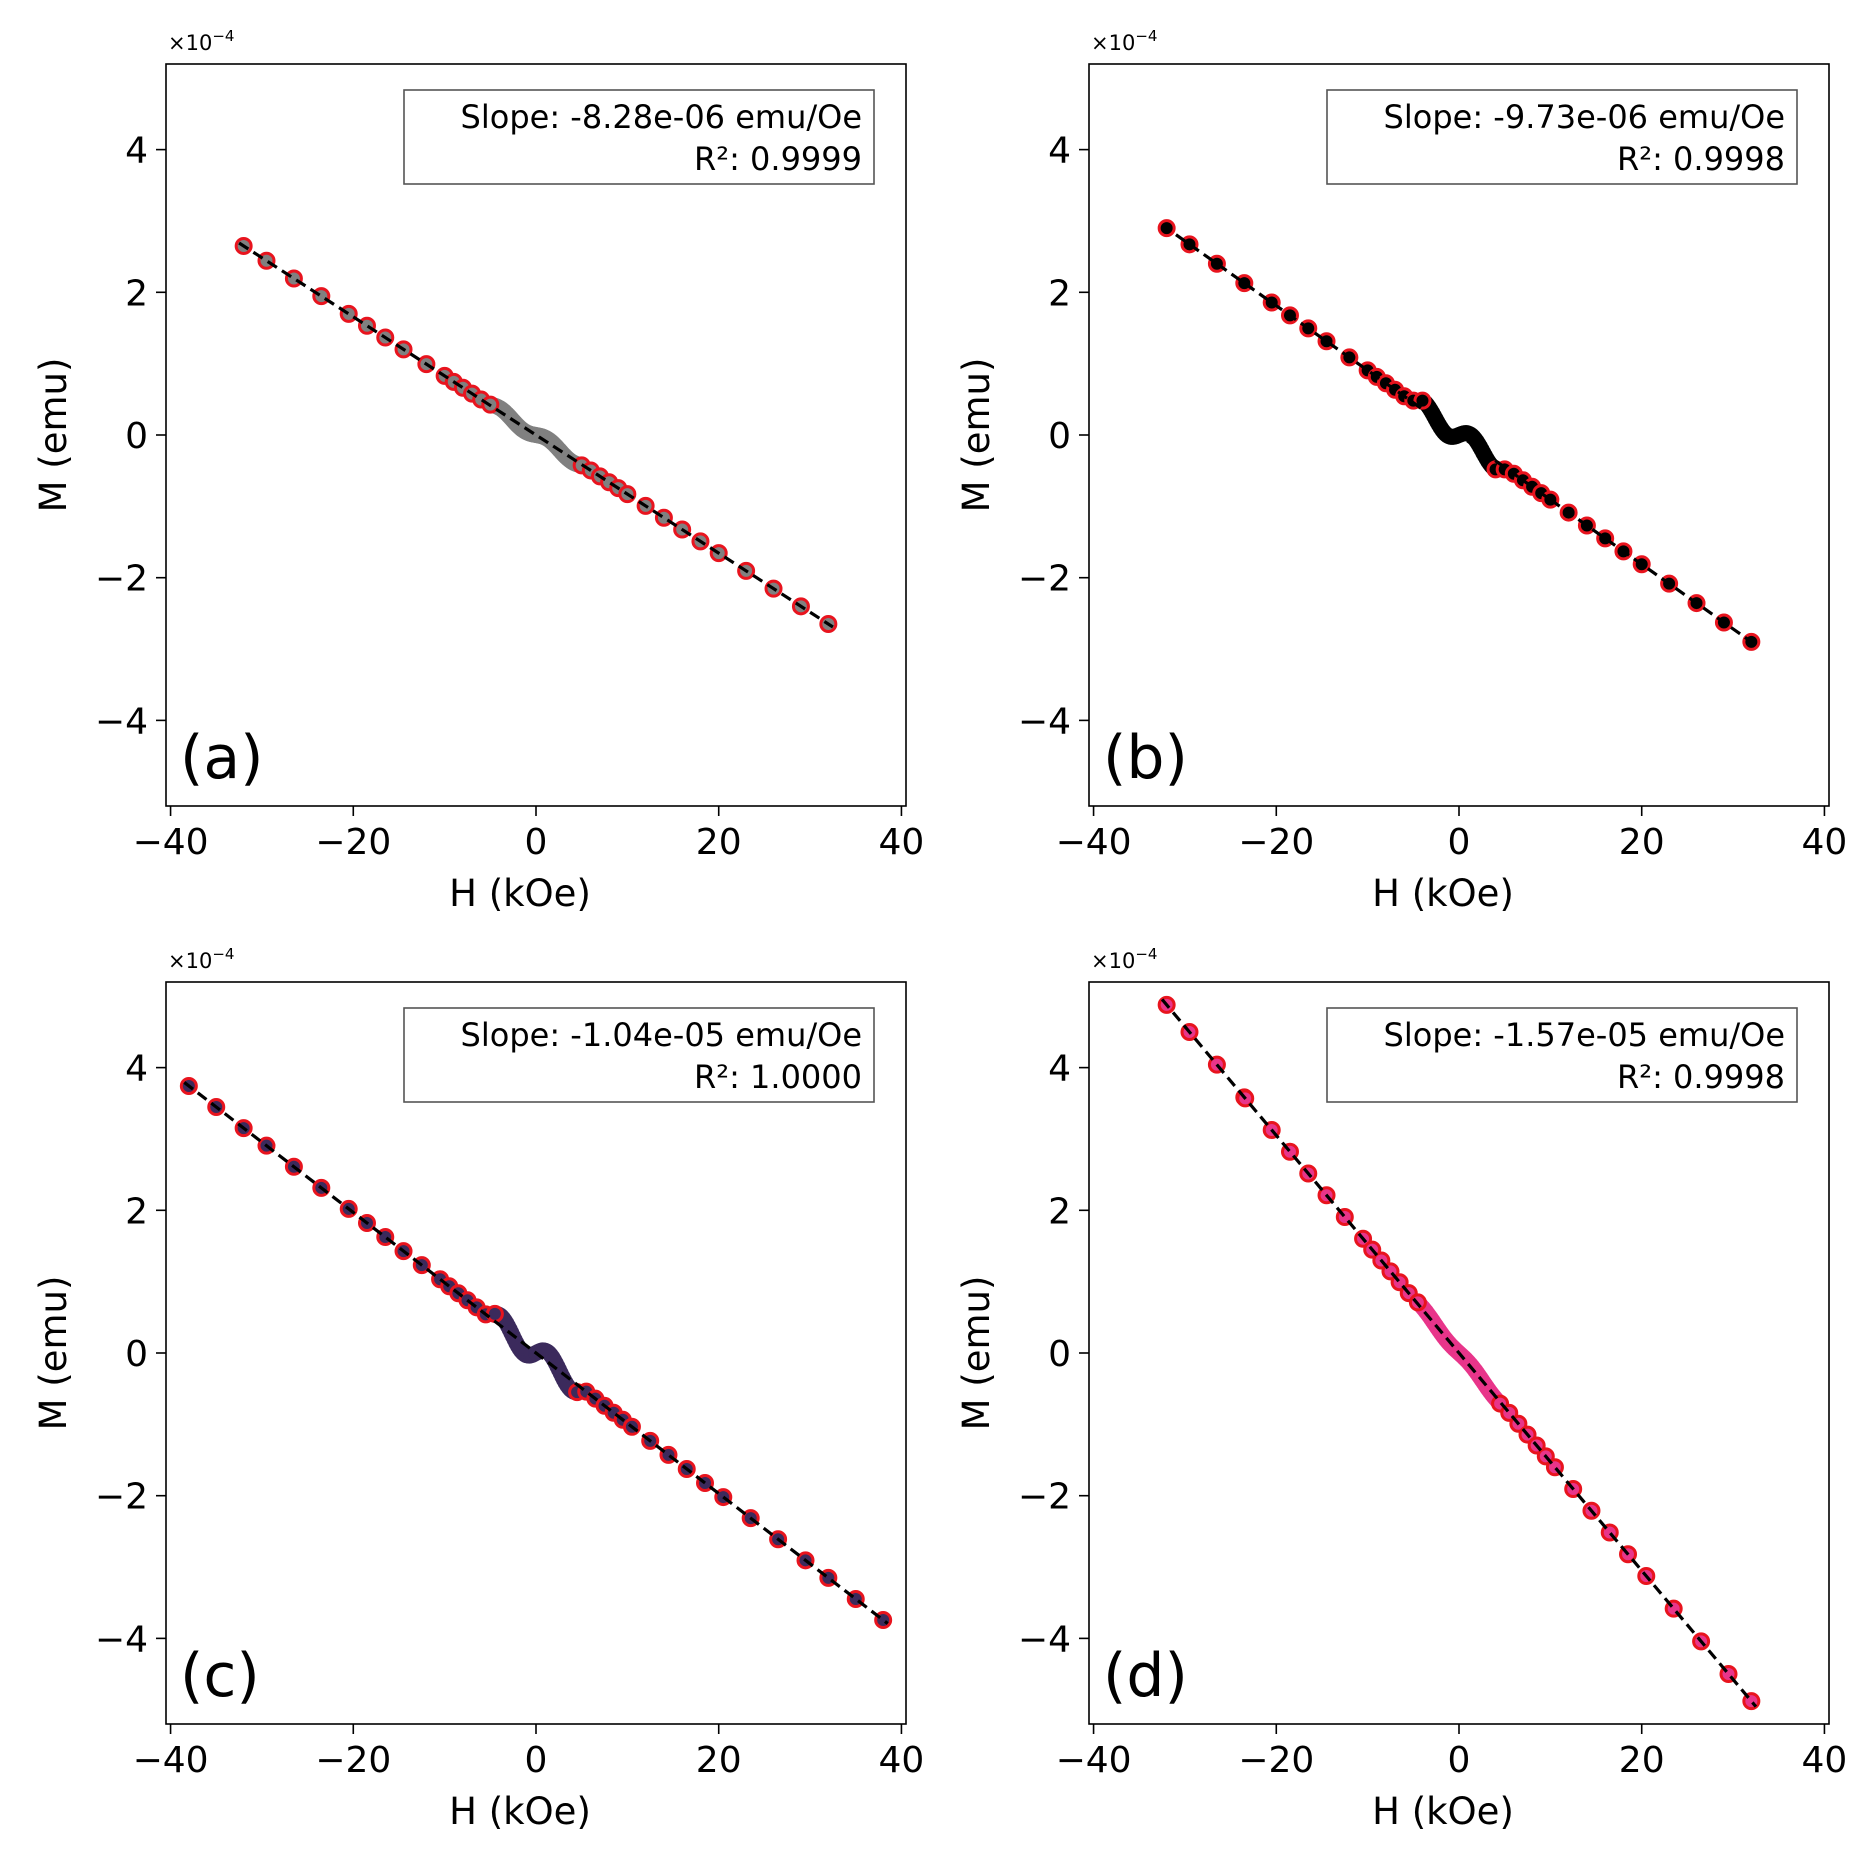  I want to click on panel-label: (a), so click(222, 758).